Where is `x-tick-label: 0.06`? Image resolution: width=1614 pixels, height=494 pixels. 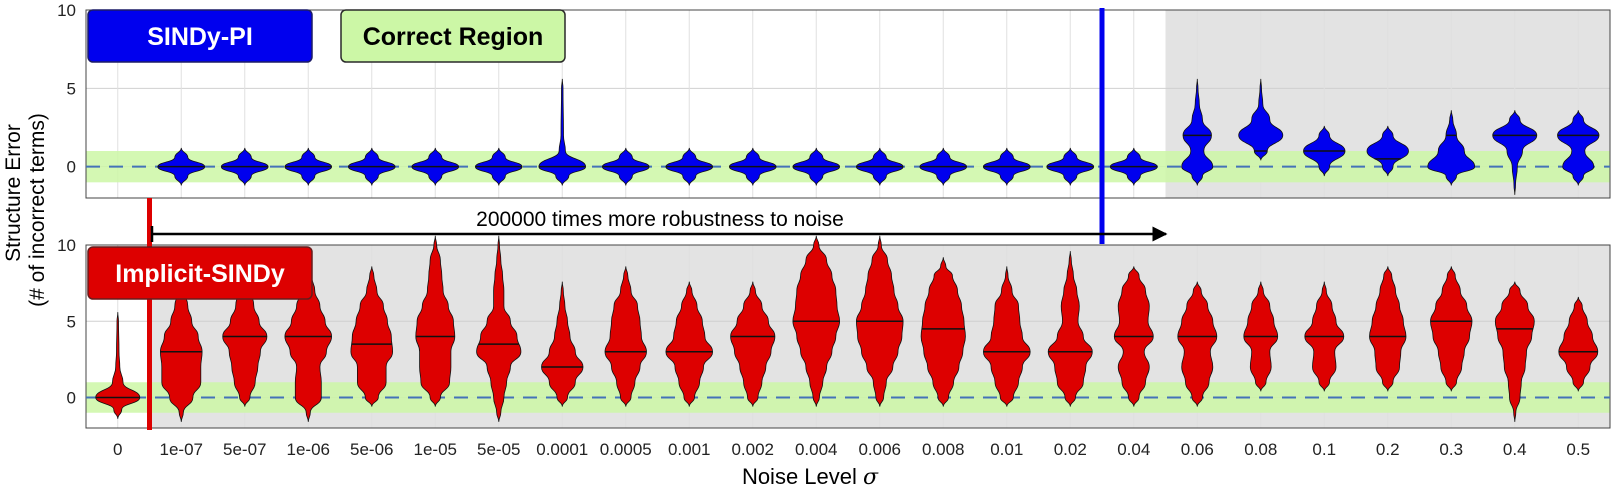
x-tick-label: 0.06 is located at coordinates (1197, 449).